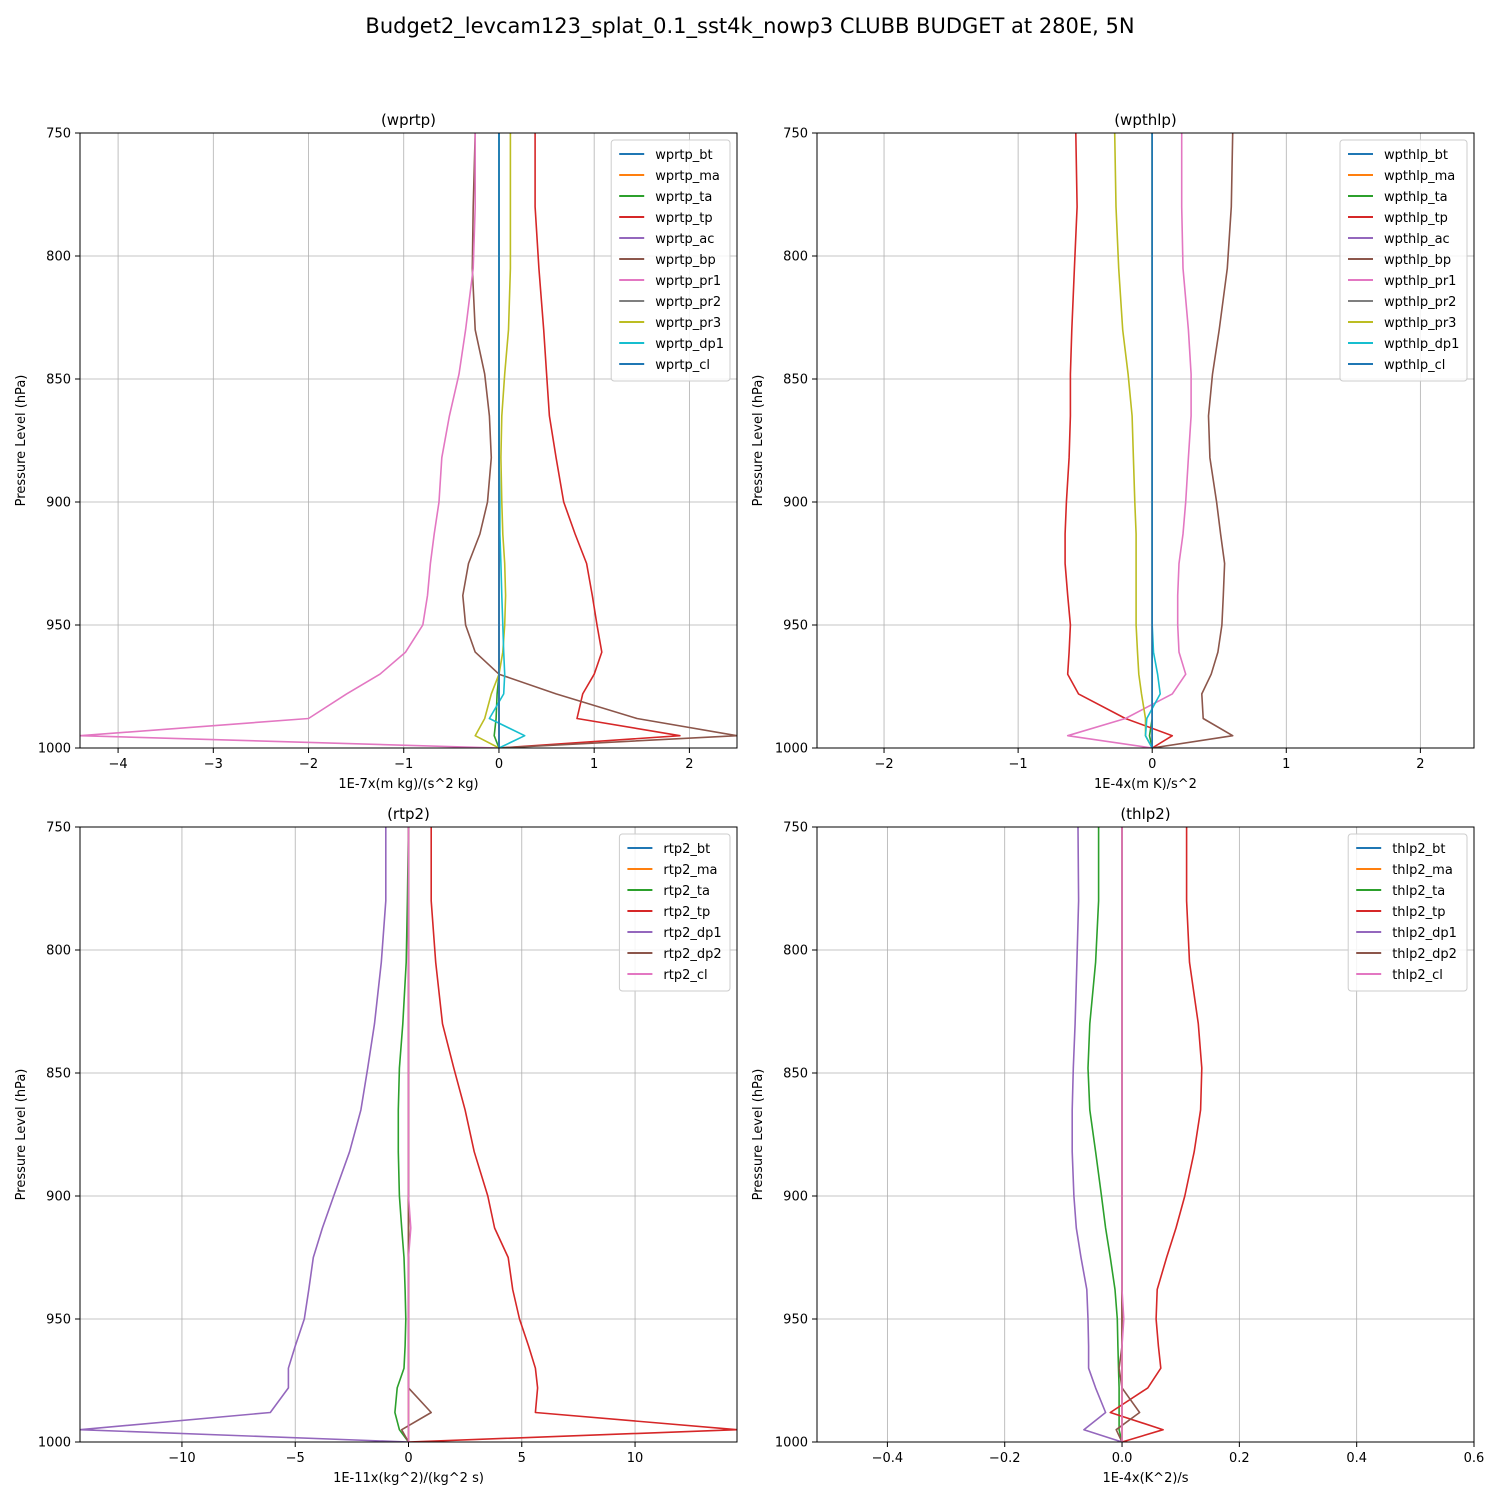  What do you see at coordinates (599, 440) in the screenshot?
I see `series-line-wprtp_bp` at bounding box center [599, 440].